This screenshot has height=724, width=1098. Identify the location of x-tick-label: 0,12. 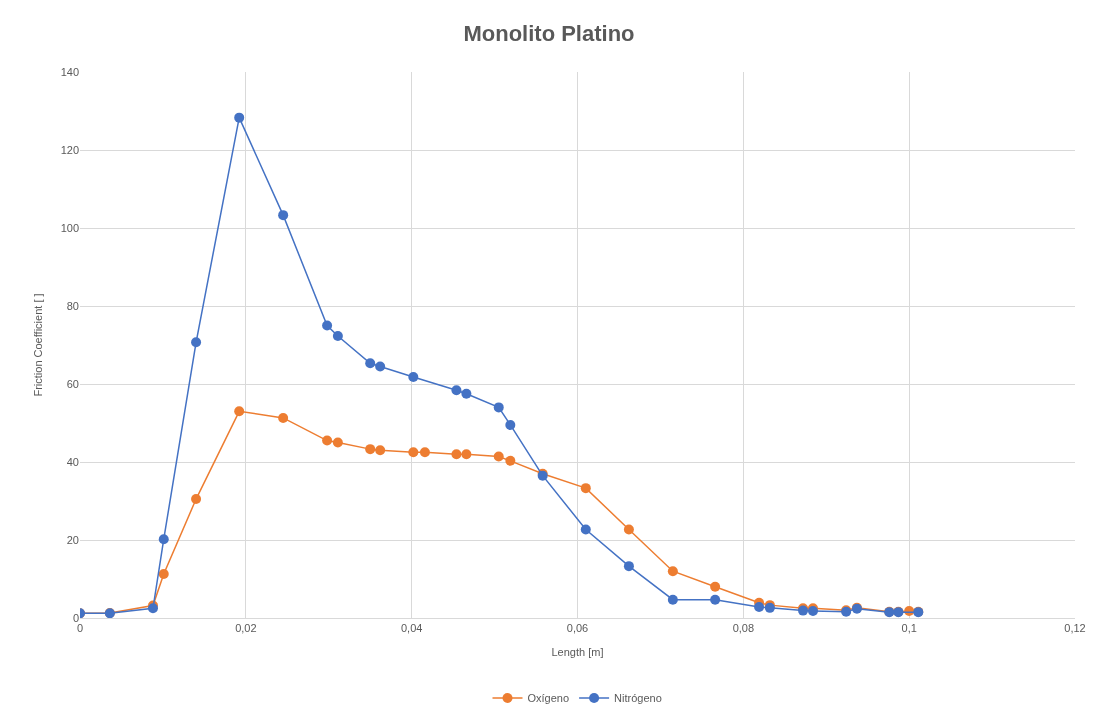
(1075, 628).